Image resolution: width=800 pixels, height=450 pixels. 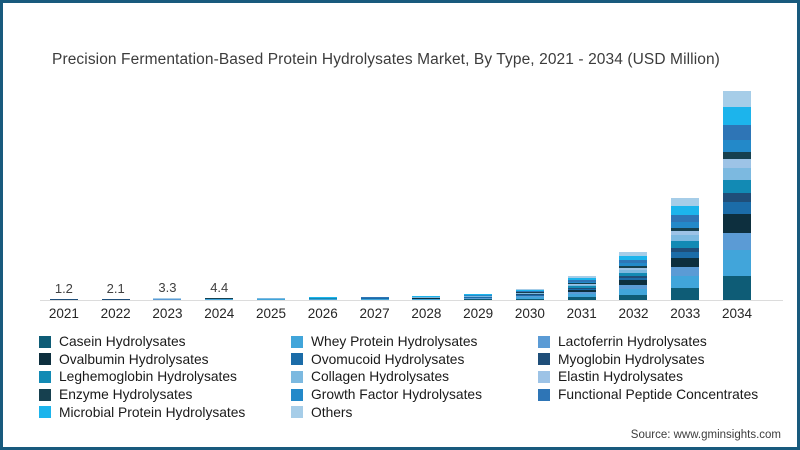 I want to click on bar-value-label: 2.1, so click(x=115, y=288).